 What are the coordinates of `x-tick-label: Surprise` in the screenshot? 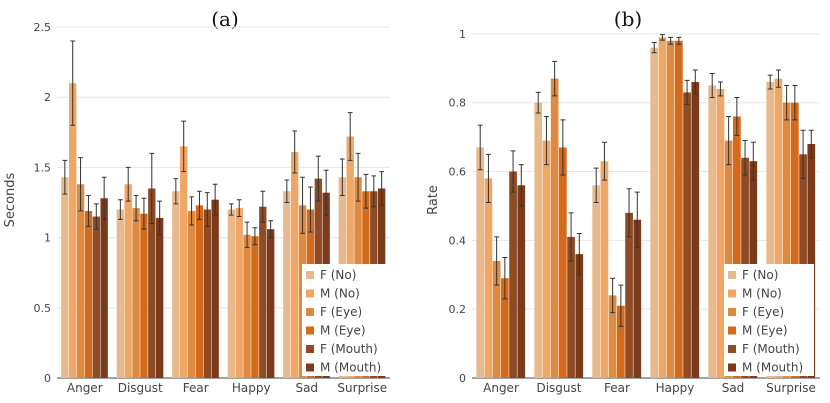 It's located at (791, 388).